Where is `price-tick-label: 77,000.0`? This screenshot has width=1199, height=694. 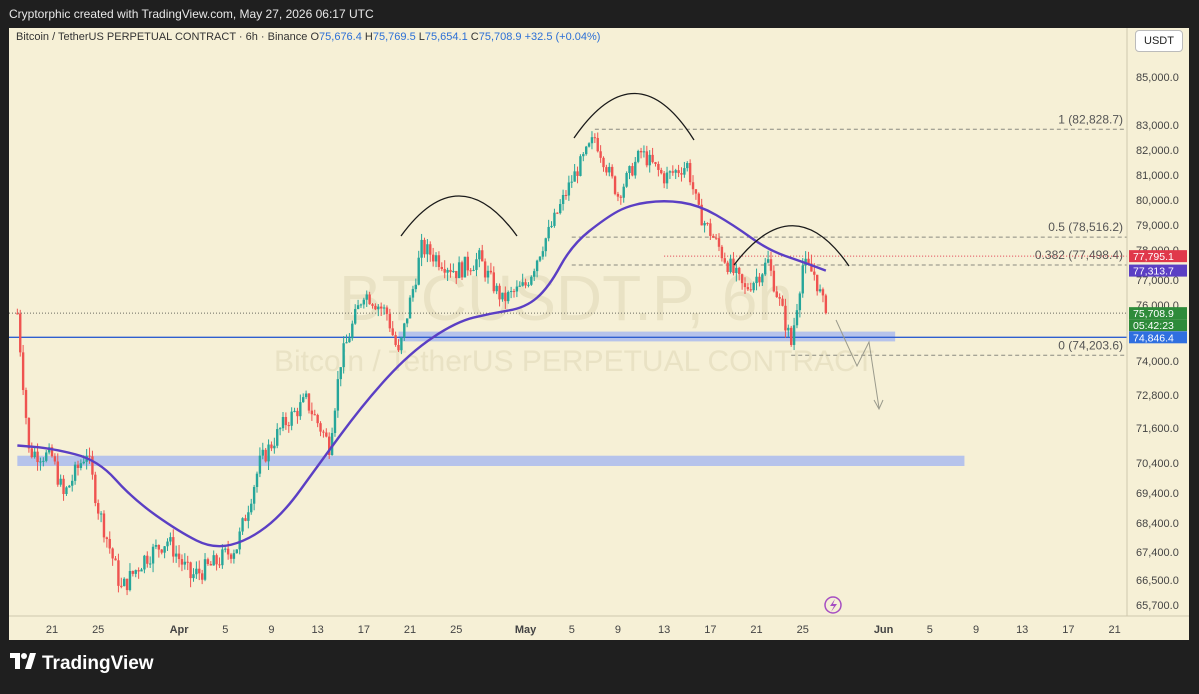
price-tick-label: 77,000.0 is located at coordinates (1157, 281).